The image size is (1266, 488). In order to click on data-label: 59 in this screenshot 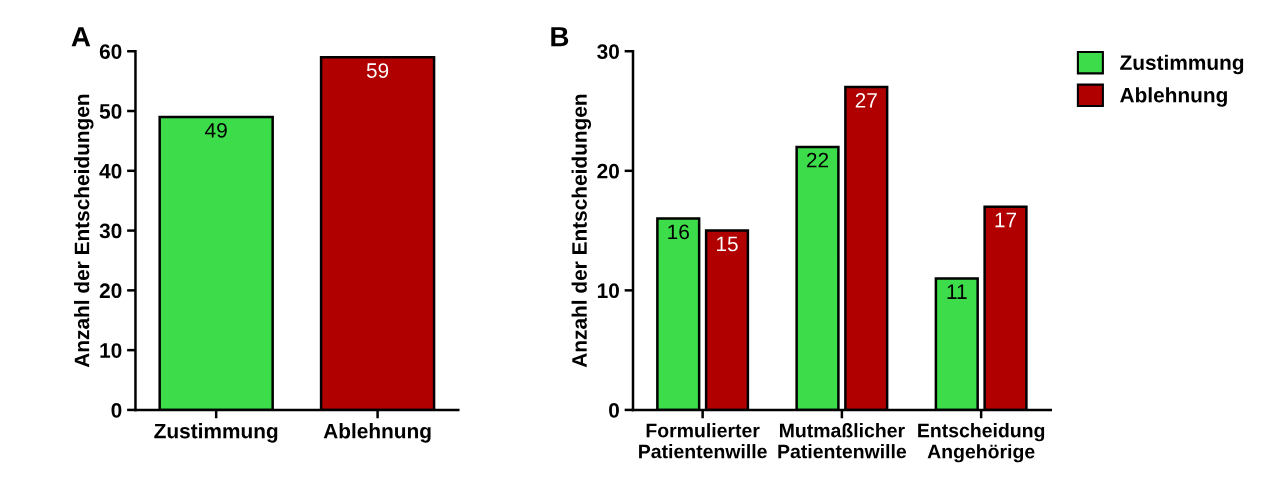, I will do `click(377, 70)`.